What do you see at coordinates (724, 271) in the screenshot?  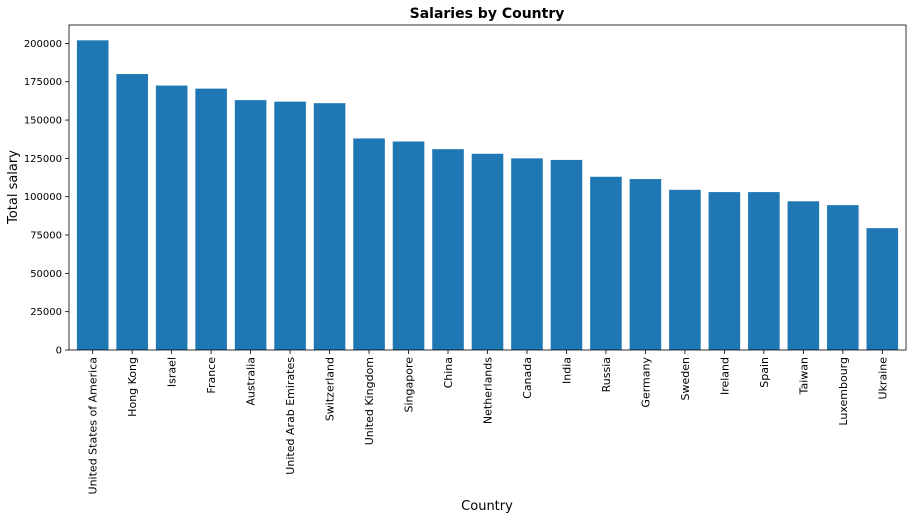 I see `bar-ireland` at bounding box center [724, 271].